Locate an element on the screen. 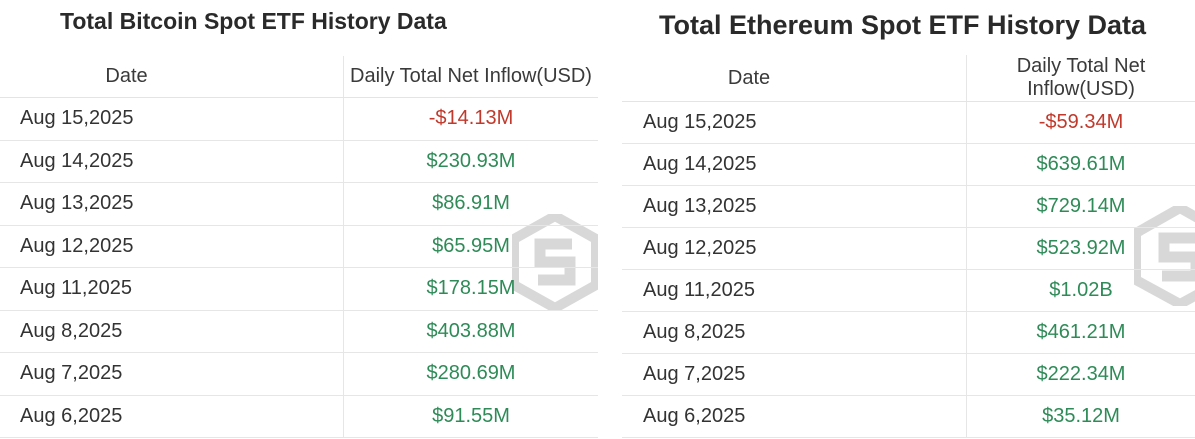 Image resolution: width=1195 pixels, height=439 pixels. net-inflow-cell: $91.55M is located at coordinates (470, 416).